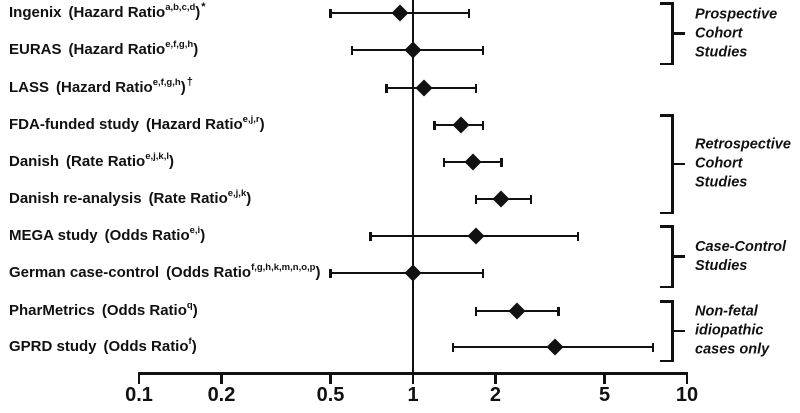 This screenshot has width=800, height=413. What do you see at coordinates (189, 82) in the screenshot?
I see `study-suffix-mark: †` at bounding box center [189, 82].